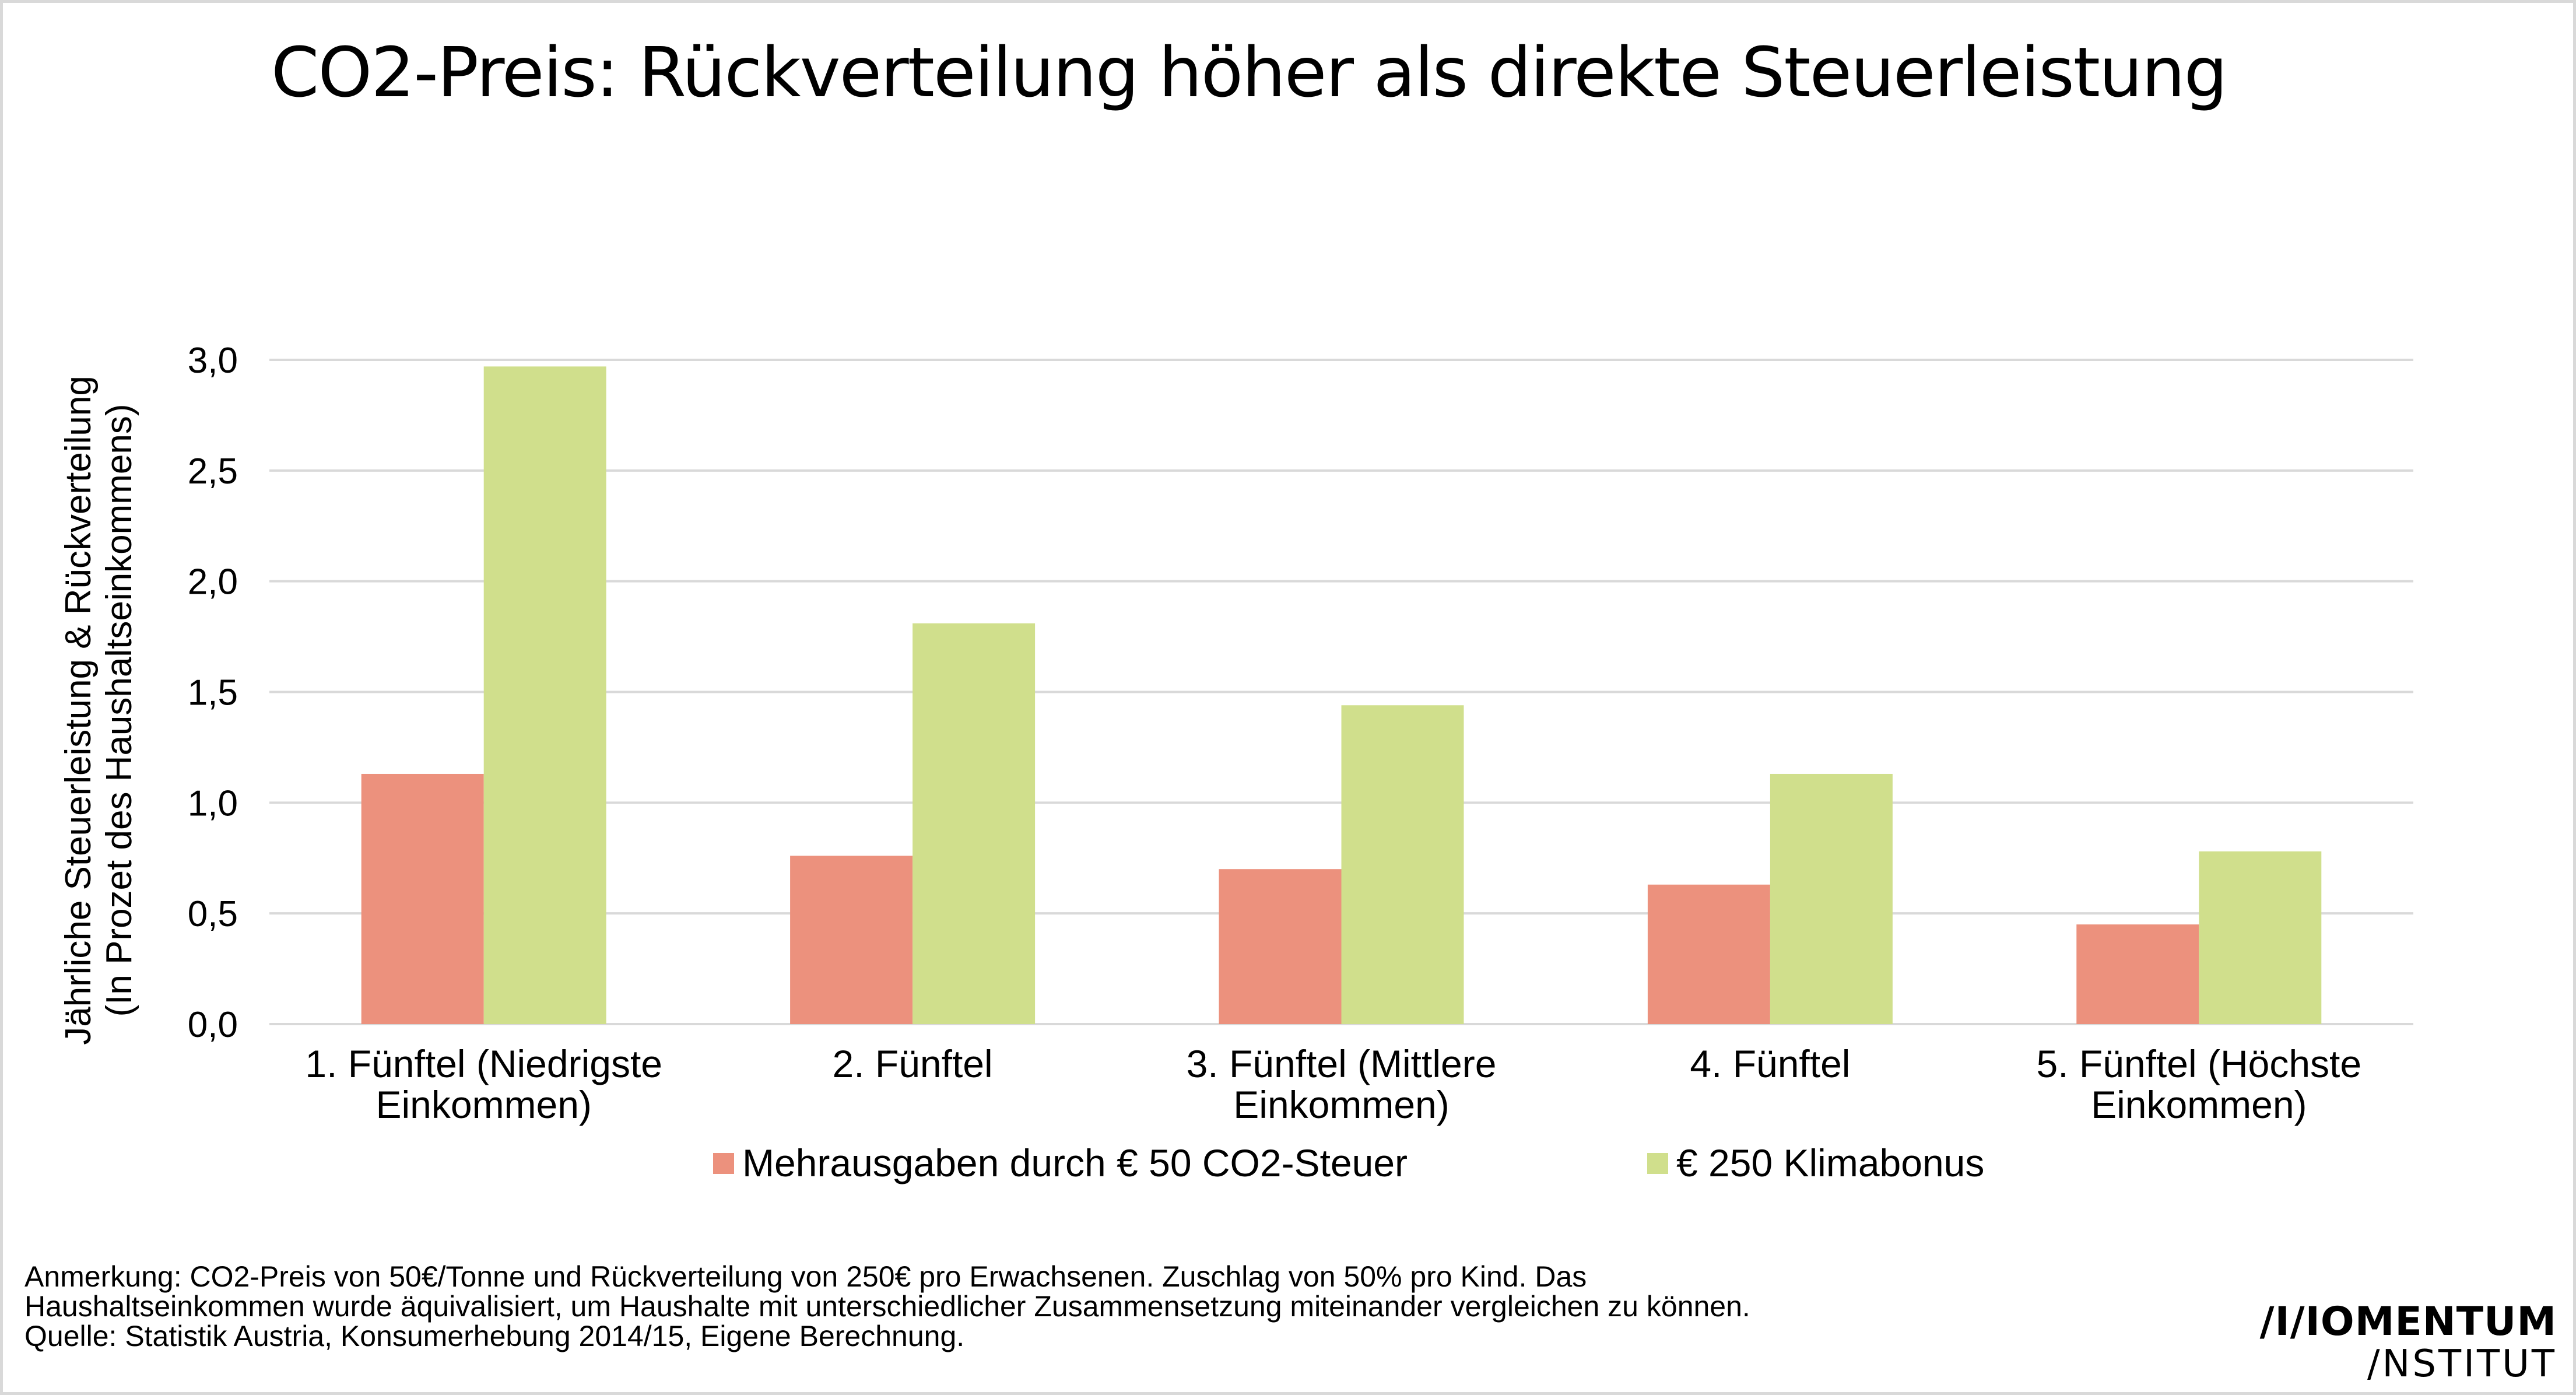 Image resolution: width=2576 pixels, height=1395 pixels. I want to click on x-category-label: 1. Fünftel (Niedrigste, so click(483, 1064).